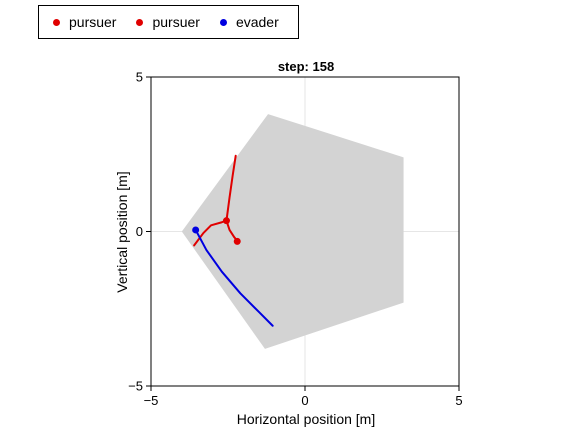 This screenshot has height=439, width=580. What do you see at coordinates (122, 231) in the screenshot?
I see `y-axis-label: Vertical position [m]` at bounding box center [122, 231].